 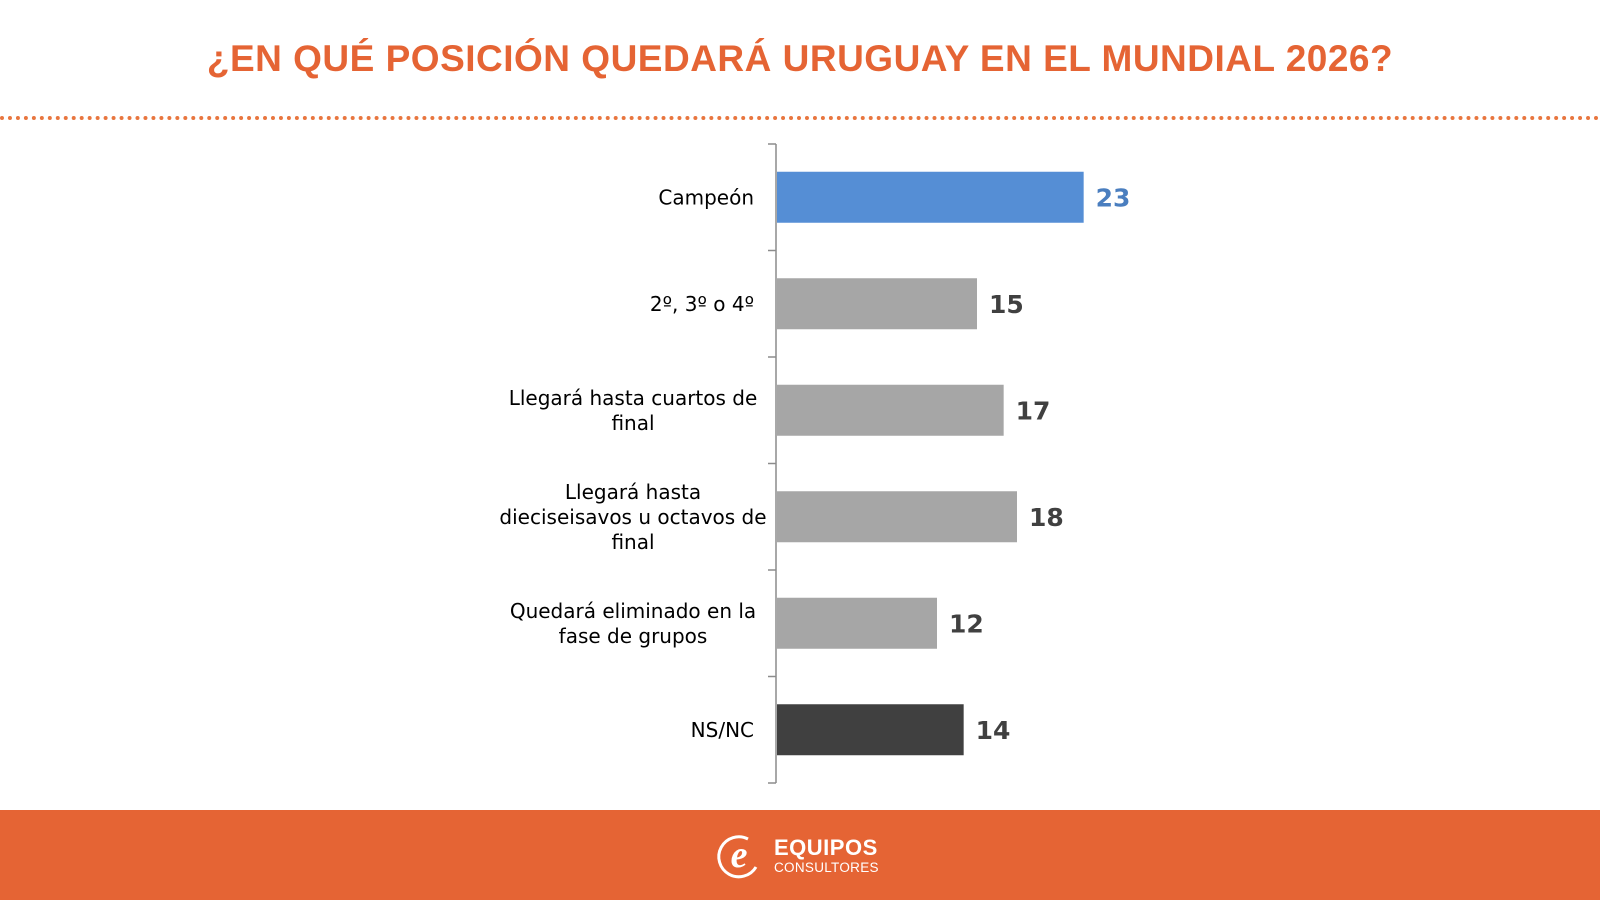 What do you see at coordinates (826, 847) in the screenshot?
I see `logo-brand-name: EQUIPOS` at bounding box center [826, 847].